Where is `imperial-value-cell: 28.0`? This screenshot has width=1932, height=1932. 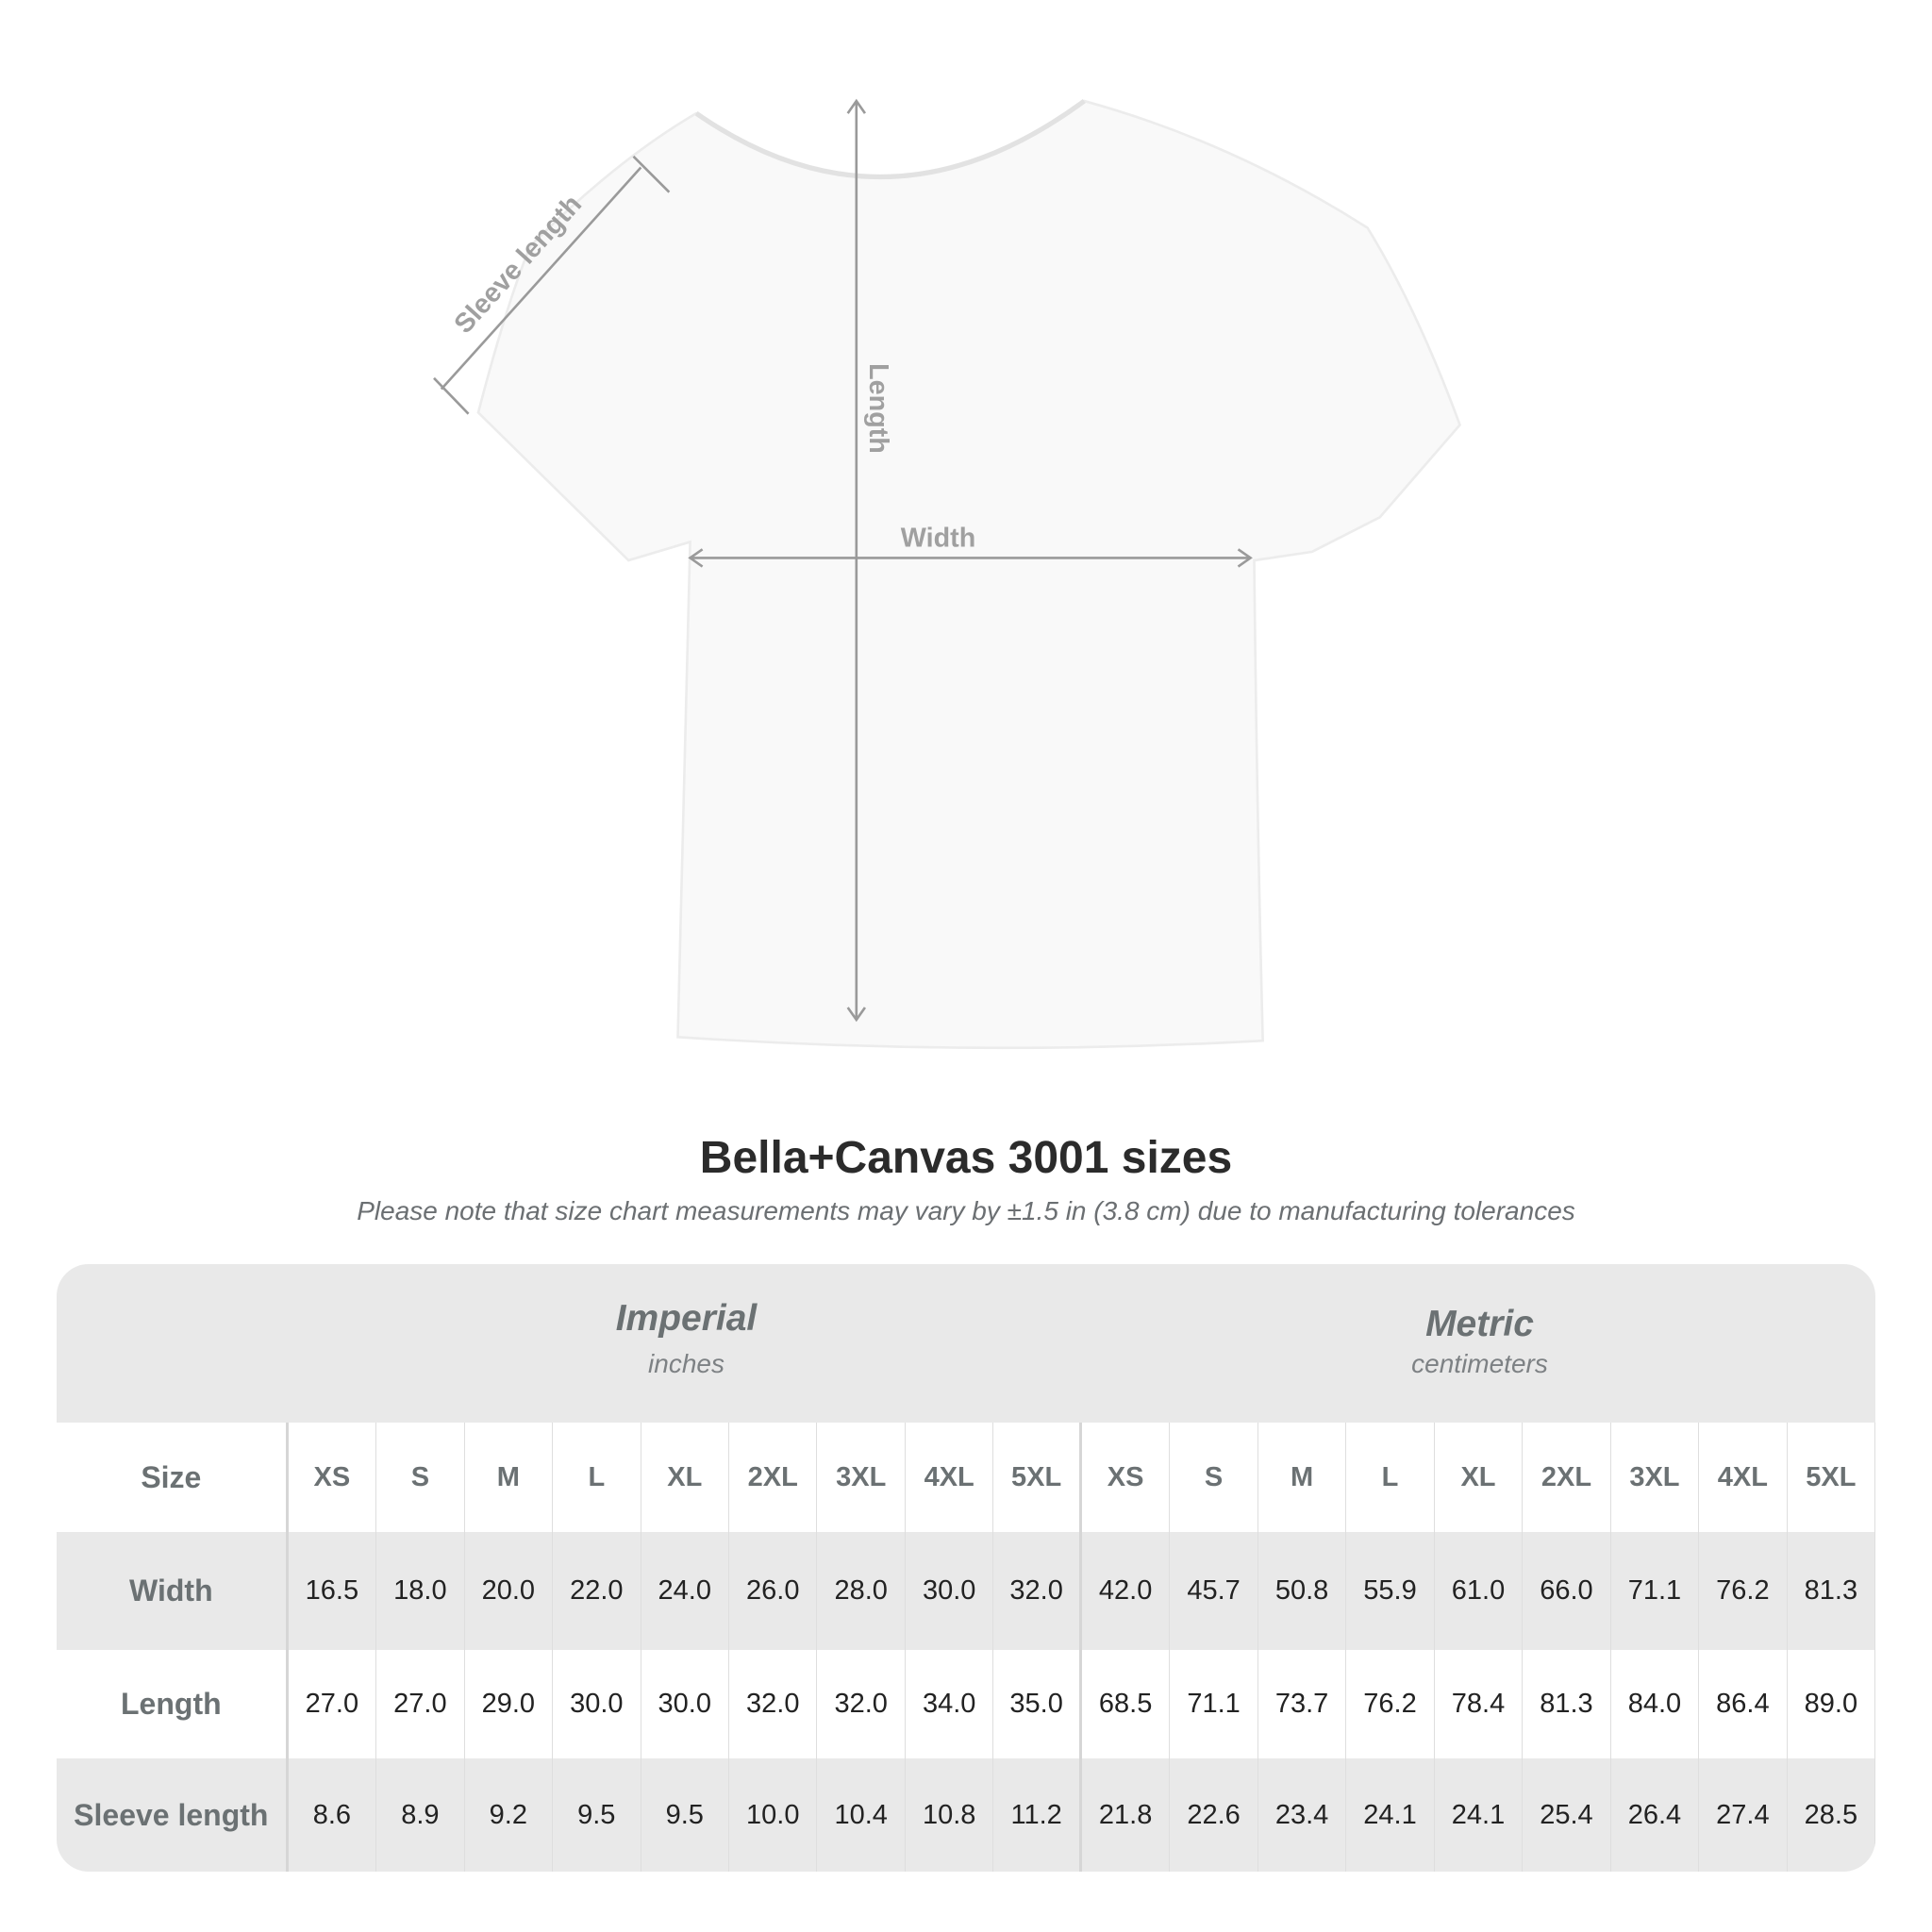 imperial-value-cell: 28.0 is located at coordinates (861, 1591).